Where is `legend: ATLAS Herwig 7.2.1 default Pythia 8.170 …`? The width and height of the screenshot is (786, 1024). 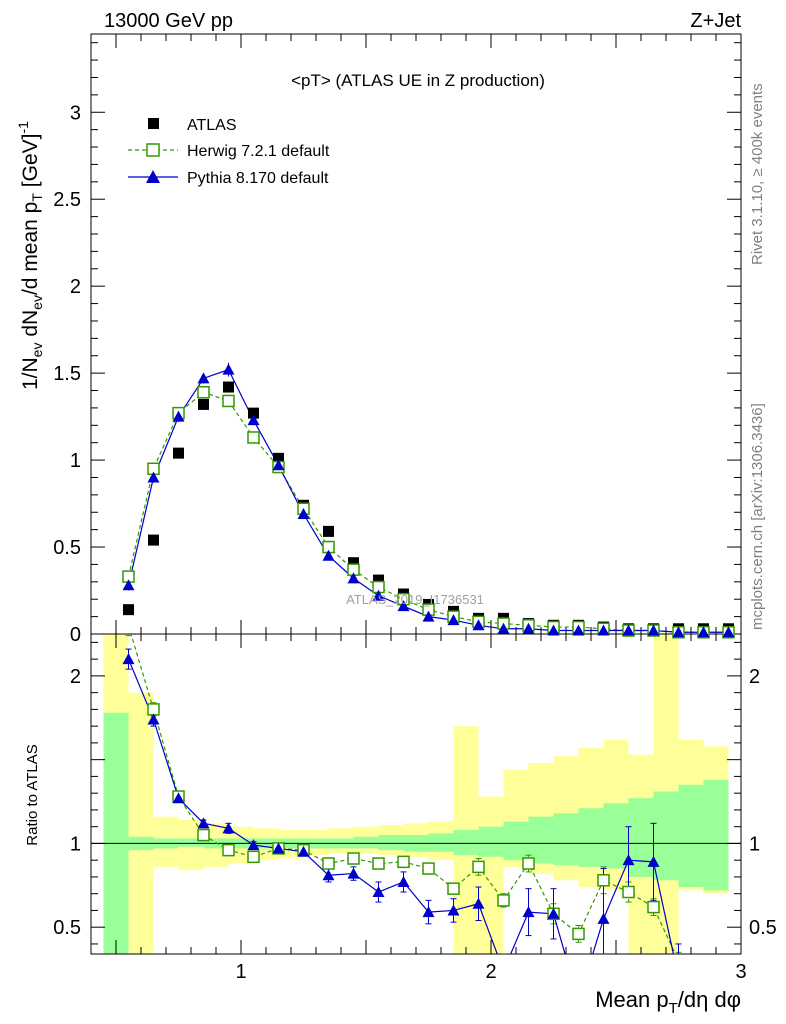
legend: ATLAS Herwig 7.2.1 default Pythia 8.170 … is located at coordinates (229, 152).